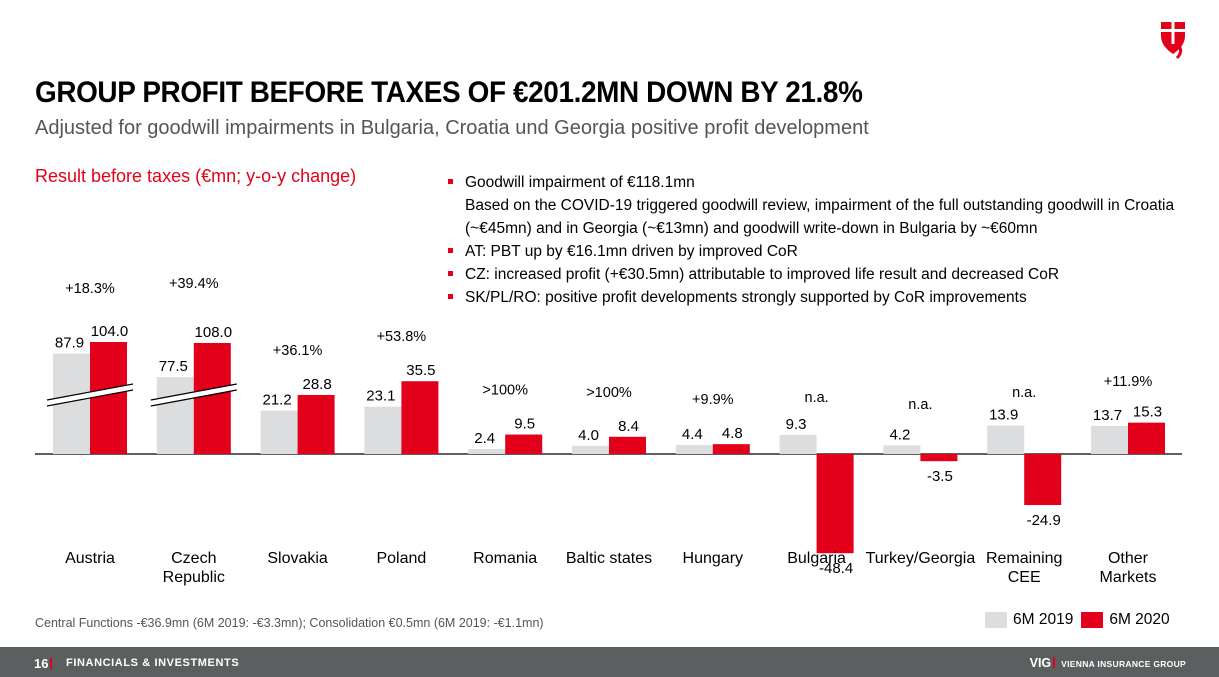 The image size is (1219, 677). I want to click on value-label-2019: 87.9, so click(69, 343).